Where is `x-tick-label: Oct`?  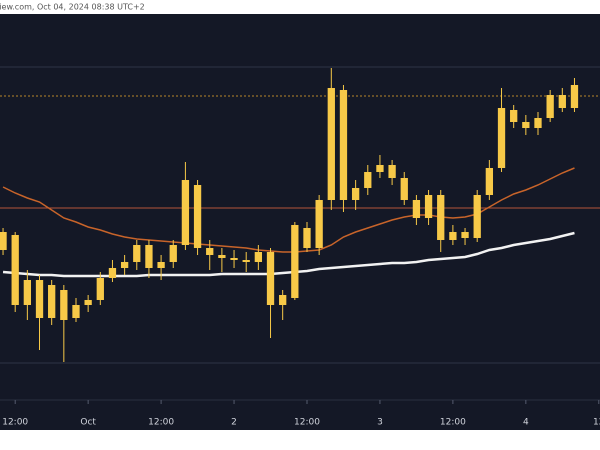
x-tick-label: Oct is located at coordinates (88, 423).